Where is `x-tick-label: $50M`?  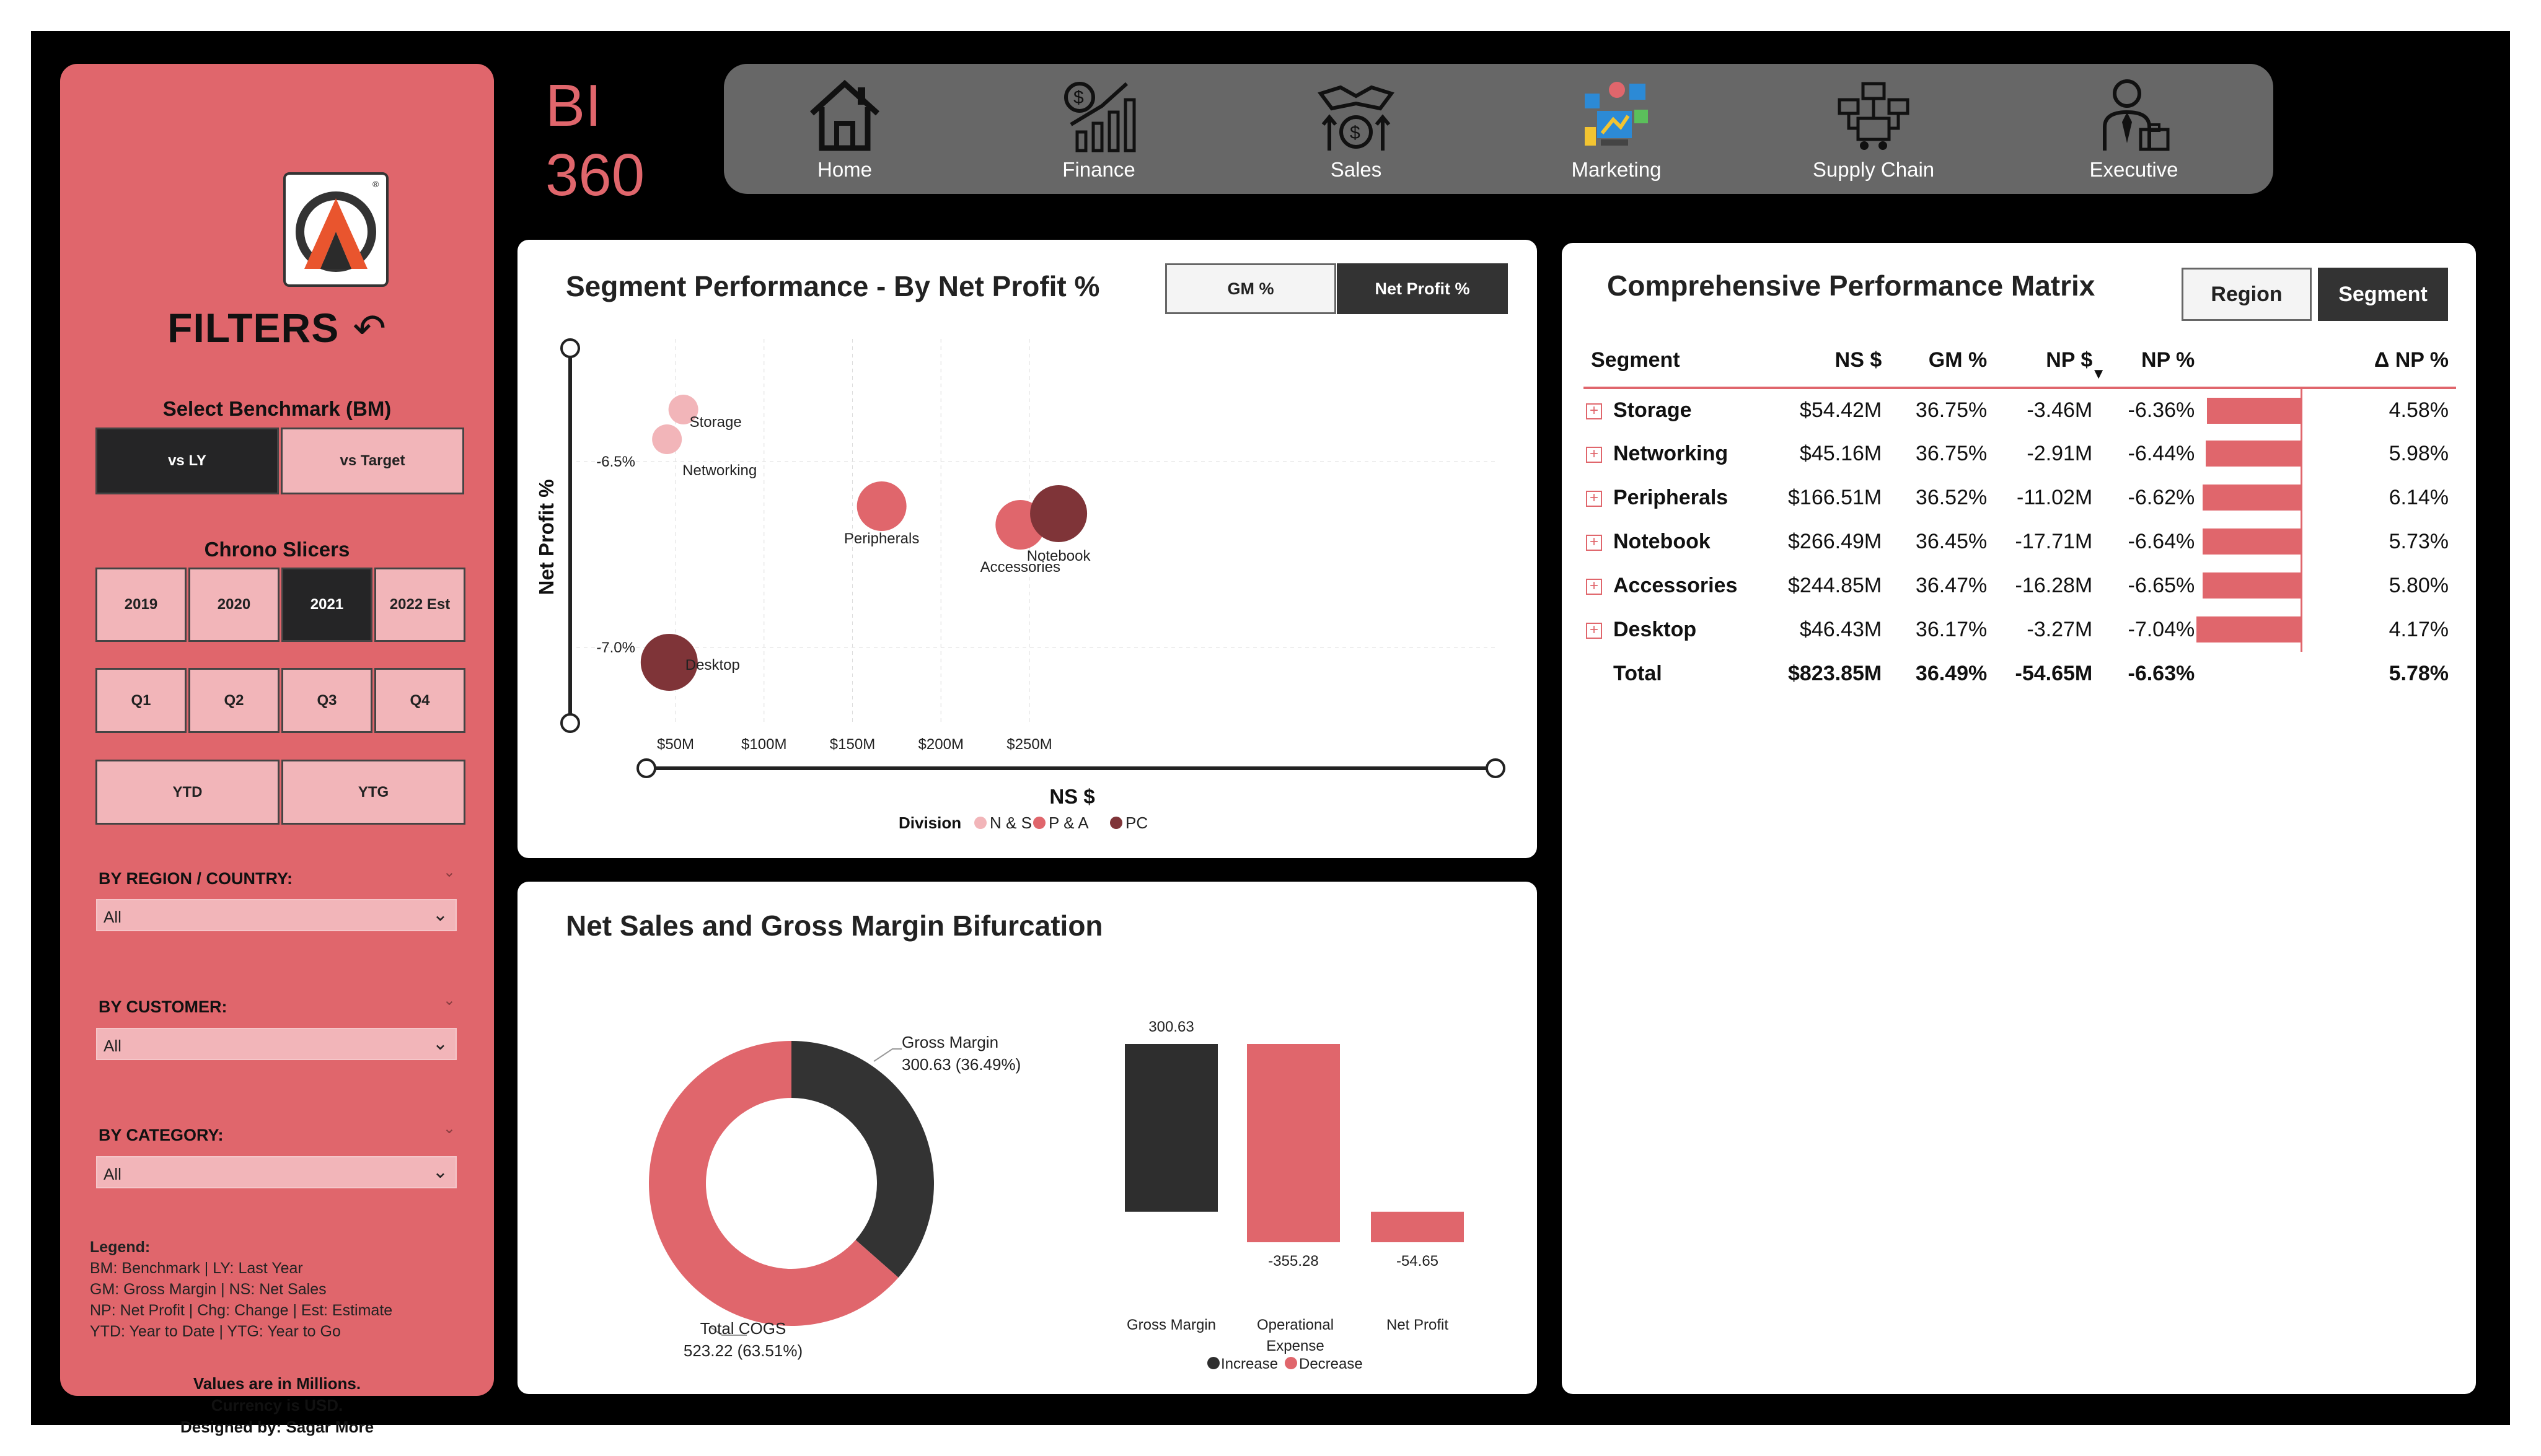
x-tick-label: $50M is located at coordinates (675, 745).